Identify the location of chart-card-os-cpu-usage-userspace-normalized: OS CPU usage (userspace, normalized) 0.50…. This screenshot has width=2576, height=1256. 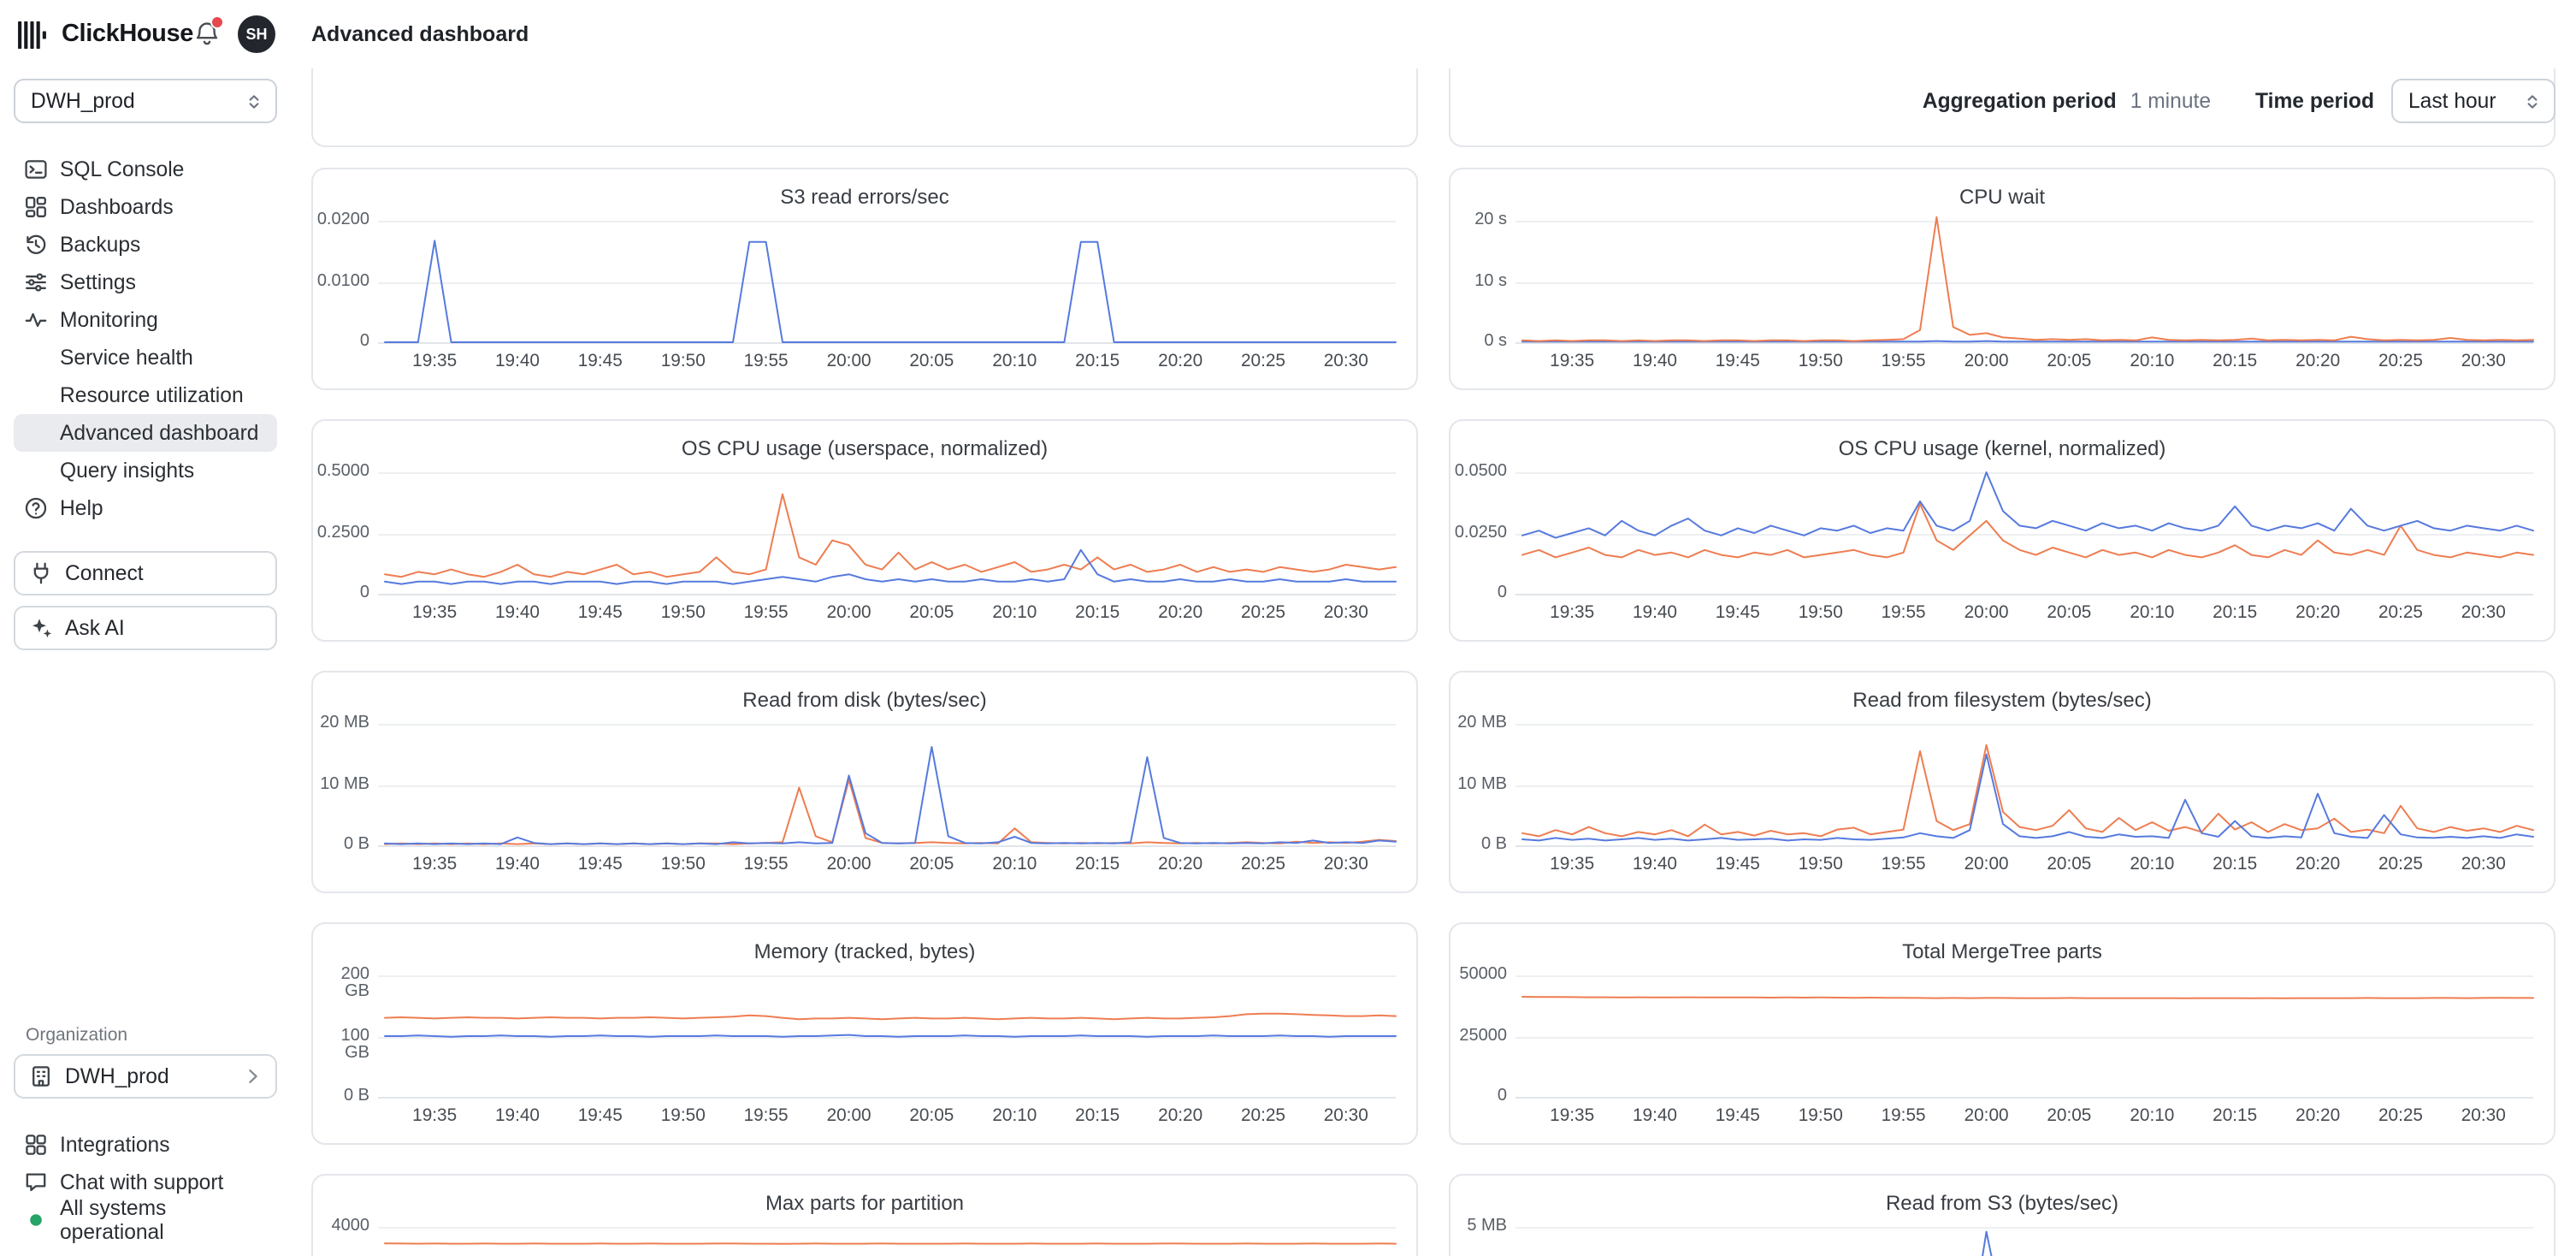
(864, 530).